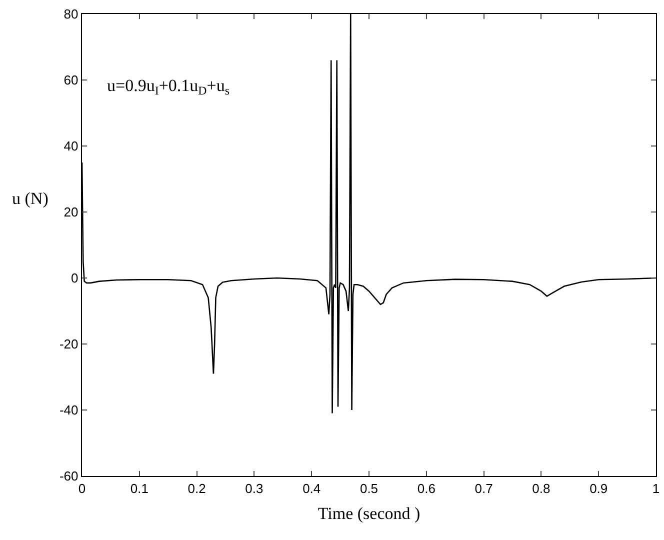 This screenshot has width=664, height=540. I want to click on y-tick-label: 80, so click(71, 14).